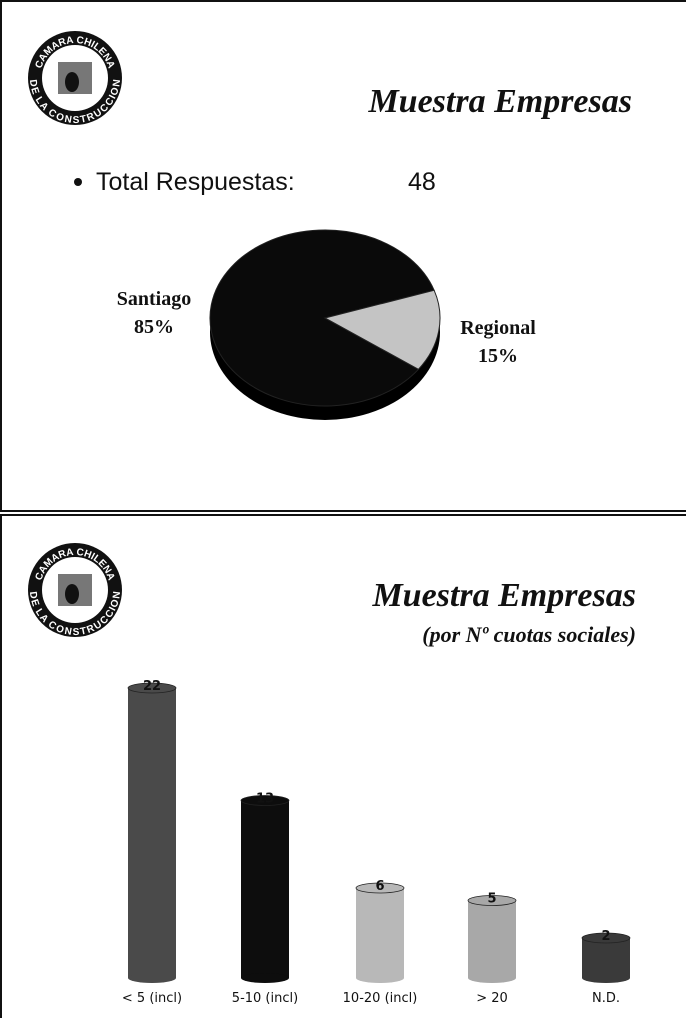 This screenshot has height=1018, width=686. What do you see at coordinates (195, 182) in the screenshot?
I see `annotation-label: Total Respuestas:` at bounding box center [195, 182].